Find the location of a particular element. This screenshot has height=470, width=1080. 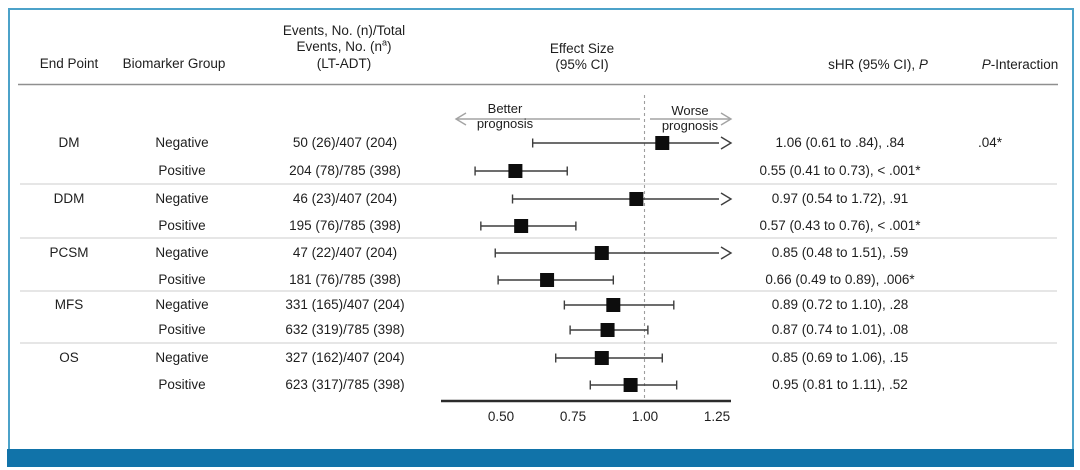

end-point-cell: PCSM is located at coordinates (69, 252).